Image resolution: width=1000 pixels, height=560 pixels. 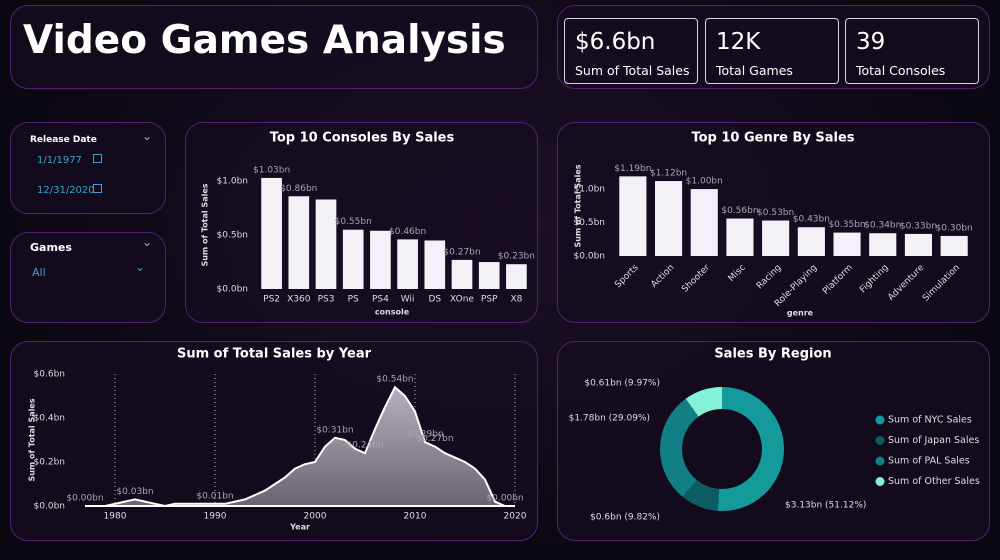 I want to click on data-label: $0.43bn, so click(x=811, y=220).